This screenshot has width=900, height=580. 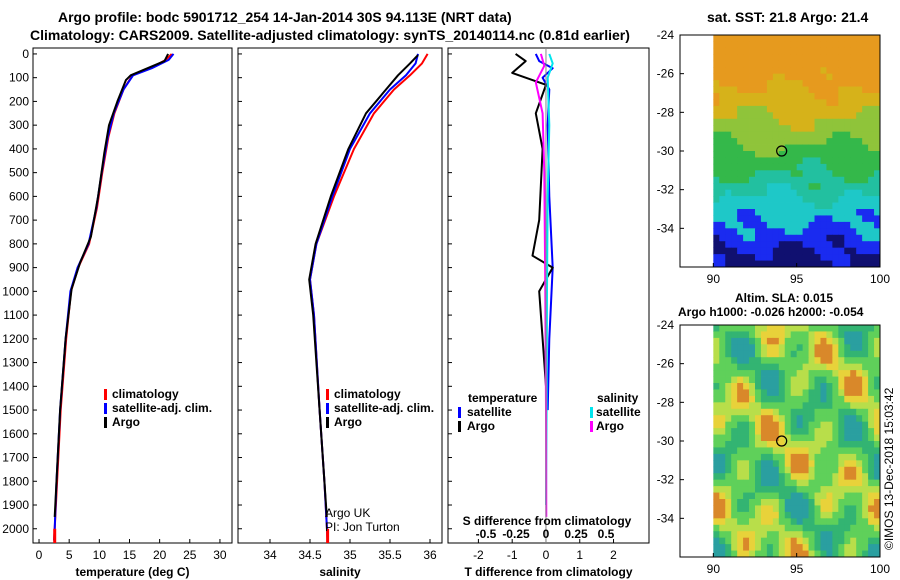 I want to click on map-y-tick-label: -34, so click(x=666, y=518).